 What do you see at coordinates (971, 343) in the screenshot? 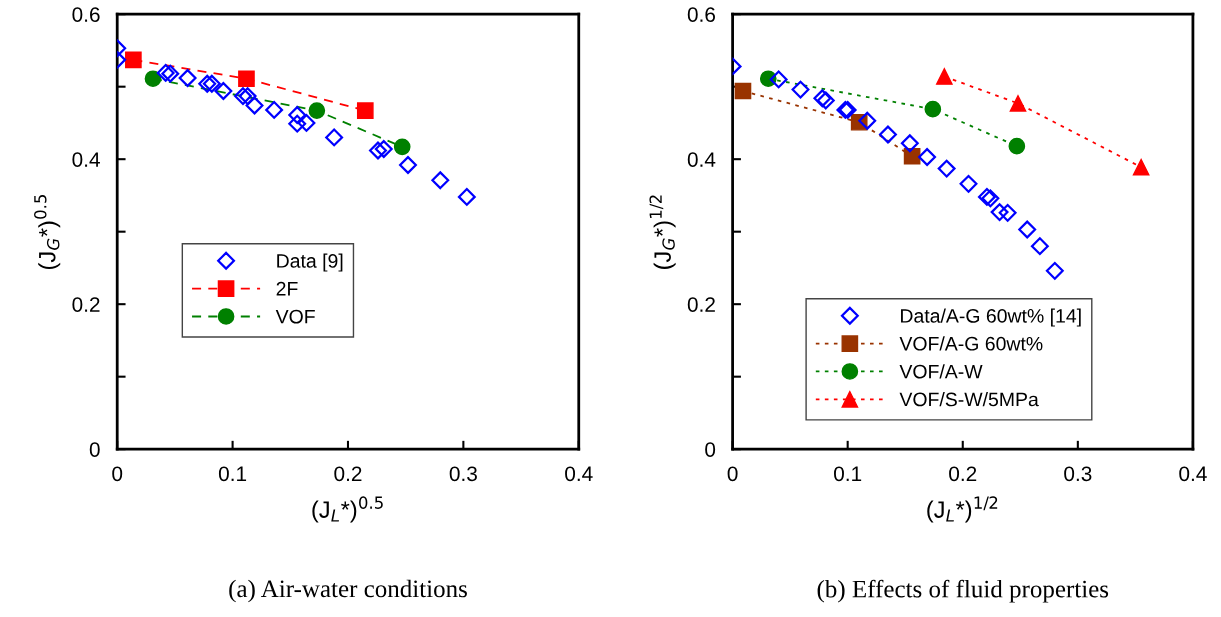
I see `legend-label: VOF/A-G 60wt%` at bounding box center [971, 343].